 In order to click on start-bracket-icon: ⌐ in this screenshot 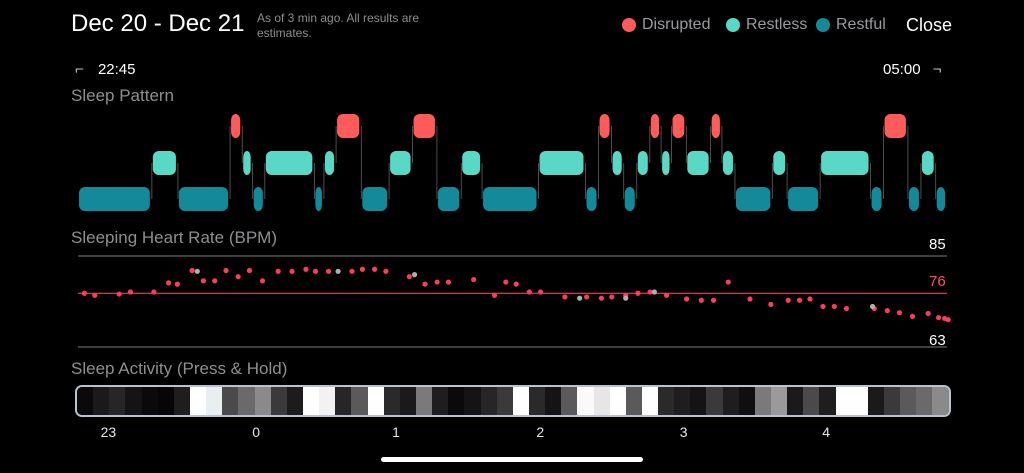, I will do `click(79, 69)`.